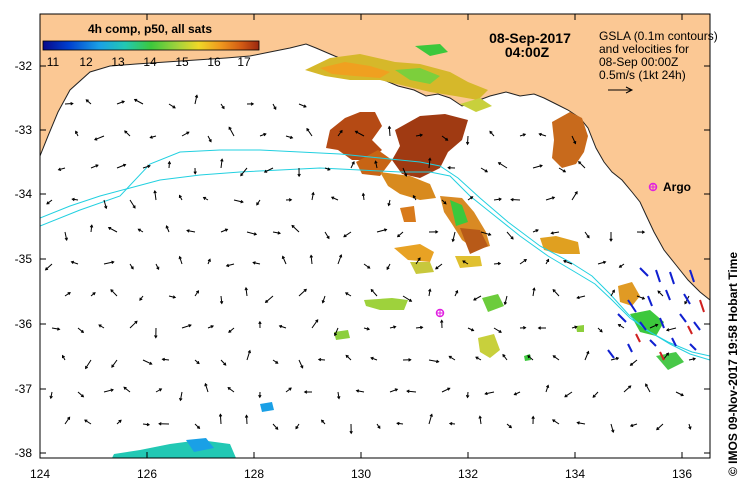 The width and height of the screenshot is (749, 496). Describe the element at coordinates (361, 474) in the screenshot. I see `x-tick-label: 130` at that location.